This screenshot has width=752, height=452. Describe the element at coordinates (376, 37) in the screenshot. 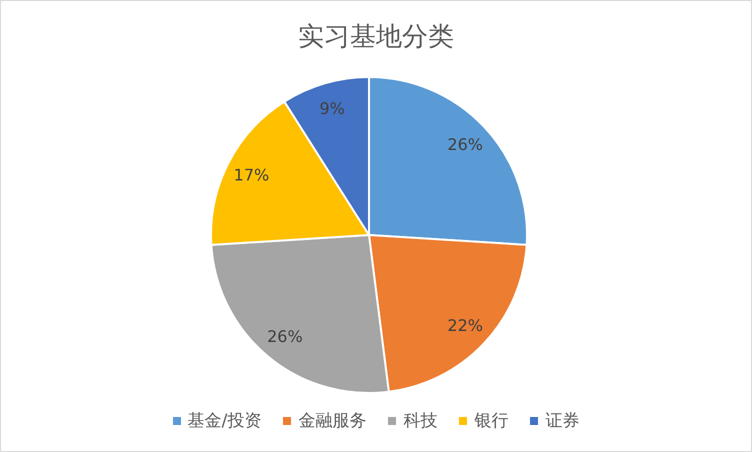

I see `chart-title: 实习基地分类` at that location.